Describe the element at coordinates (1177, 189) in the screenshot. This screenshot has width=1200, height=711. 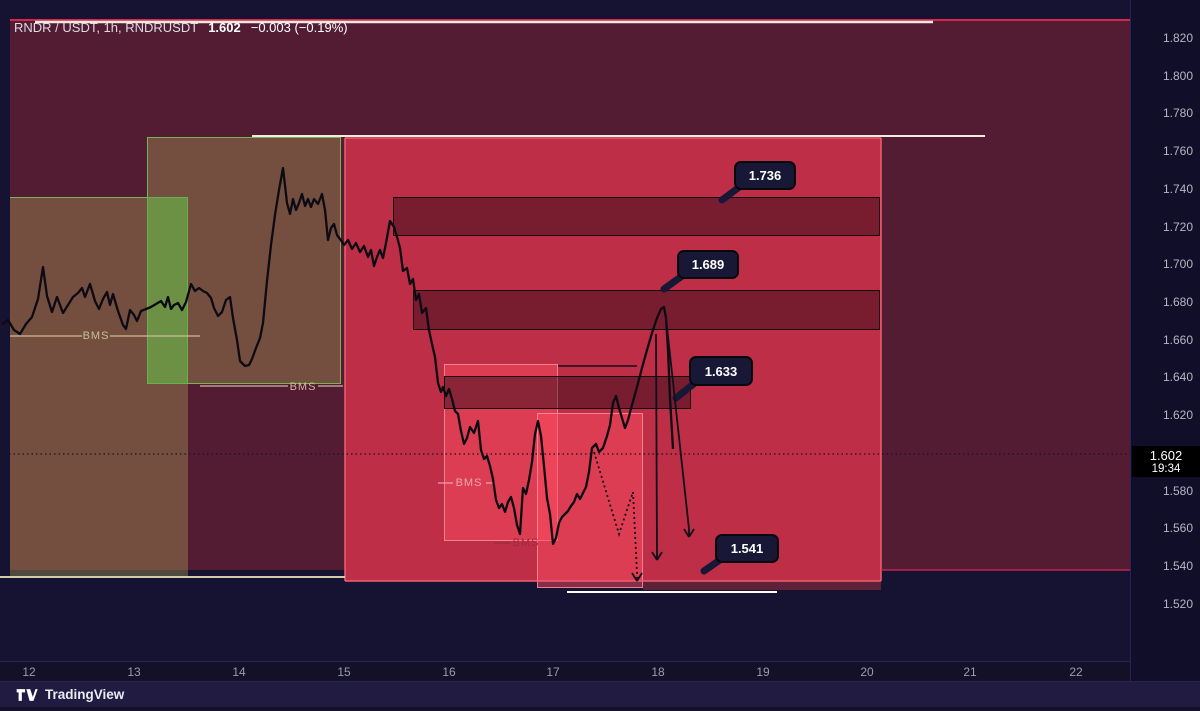
I see `price-axis-label: 1.740` at that location.